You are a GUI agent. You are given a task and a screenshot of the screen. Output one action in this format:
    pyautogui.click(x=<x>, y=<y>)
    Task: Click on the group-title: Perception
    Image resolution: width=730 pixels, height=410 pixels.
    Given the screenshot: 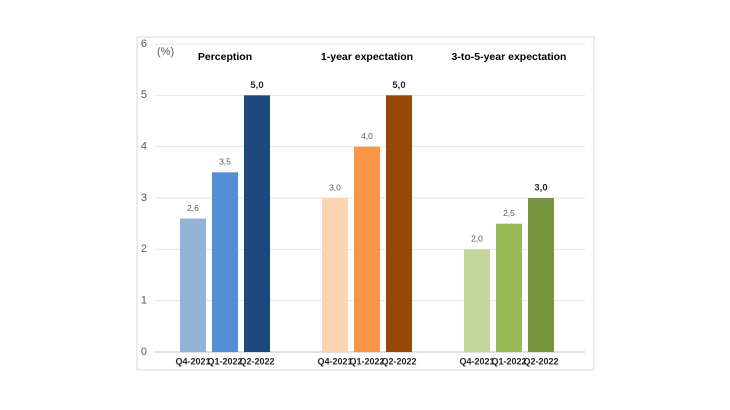 What is the action you would take?
    pyautogui.click(x=225, y=57)
    